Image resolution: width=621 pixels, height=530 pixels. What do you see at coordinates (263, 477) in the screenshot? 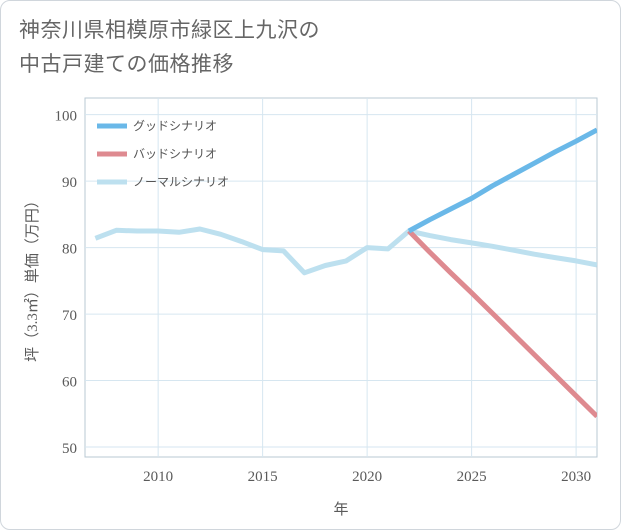
I see `x-tick-label: 2015` at bounding box center [263, 477].